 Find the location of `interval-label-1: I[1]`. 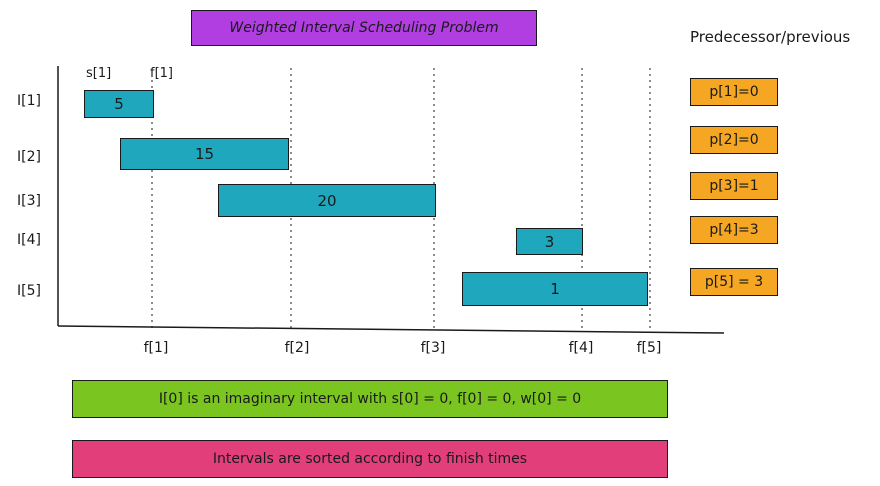

interval-label-1: I[1] is located at coordinates (29, 101).